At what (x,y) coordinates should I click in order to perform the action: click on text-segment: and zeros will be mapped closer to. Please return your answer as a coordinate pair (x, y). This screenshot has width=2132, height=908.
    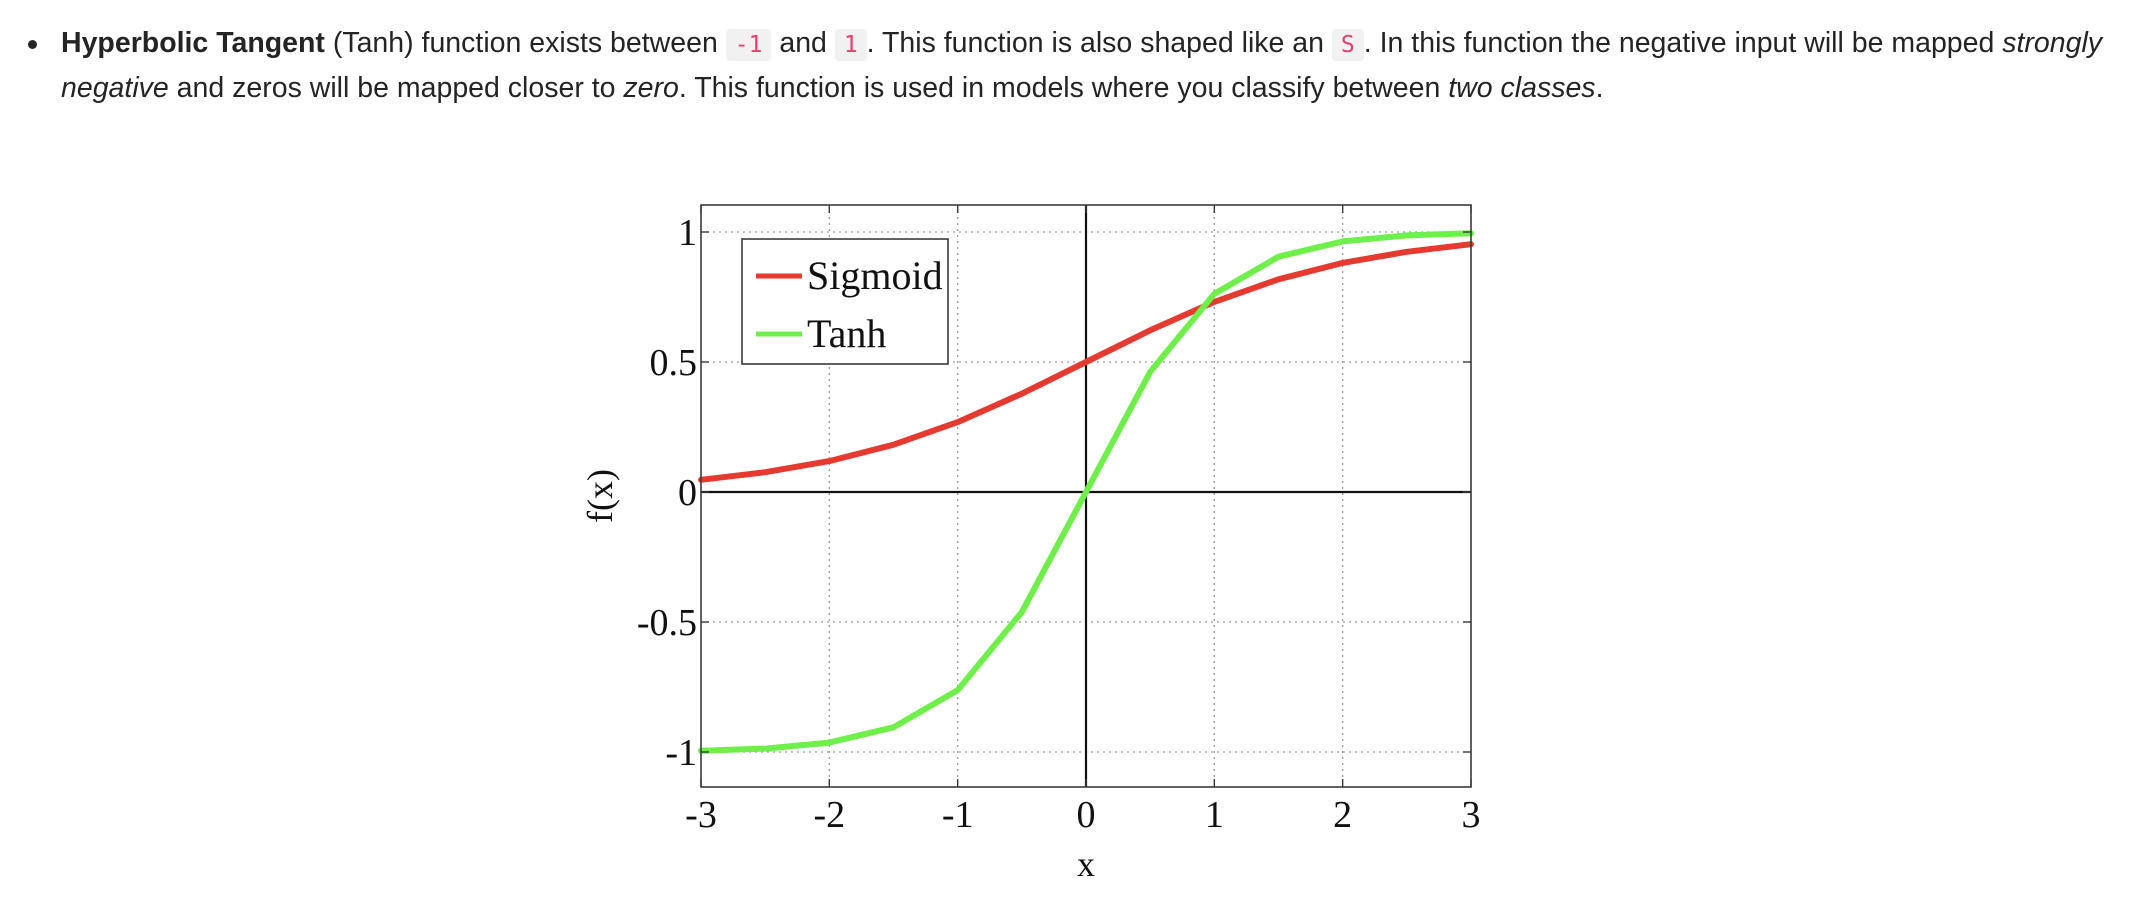
    Looking at the image, I should click on (396, 88).